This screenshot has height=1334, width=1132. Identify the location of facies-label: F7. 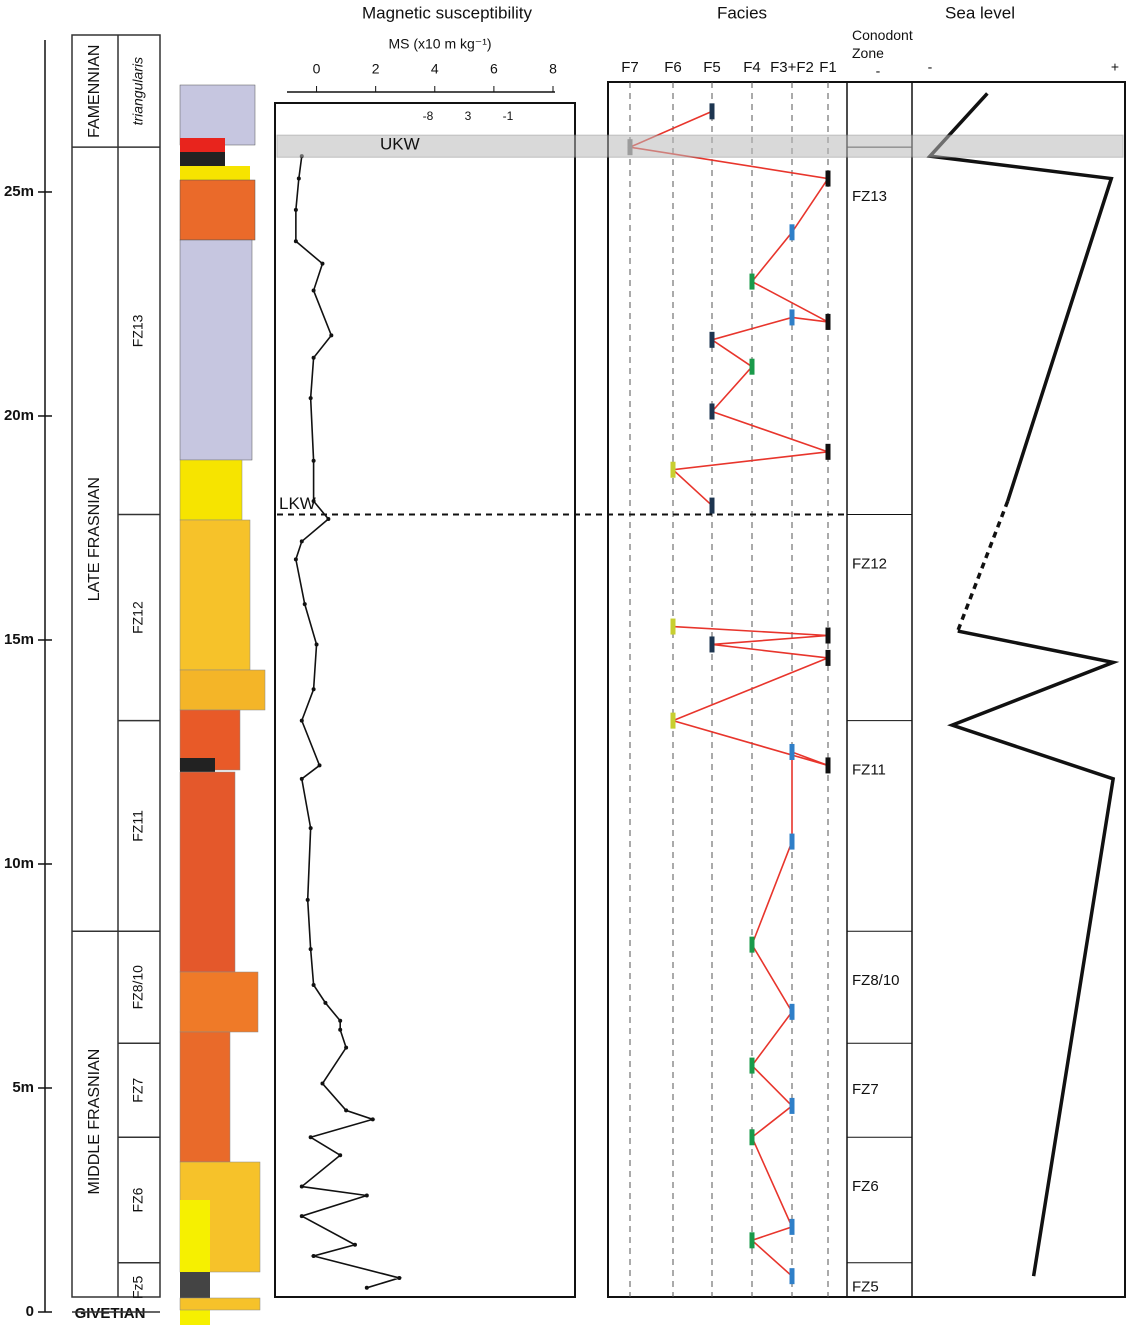
(630, 67).